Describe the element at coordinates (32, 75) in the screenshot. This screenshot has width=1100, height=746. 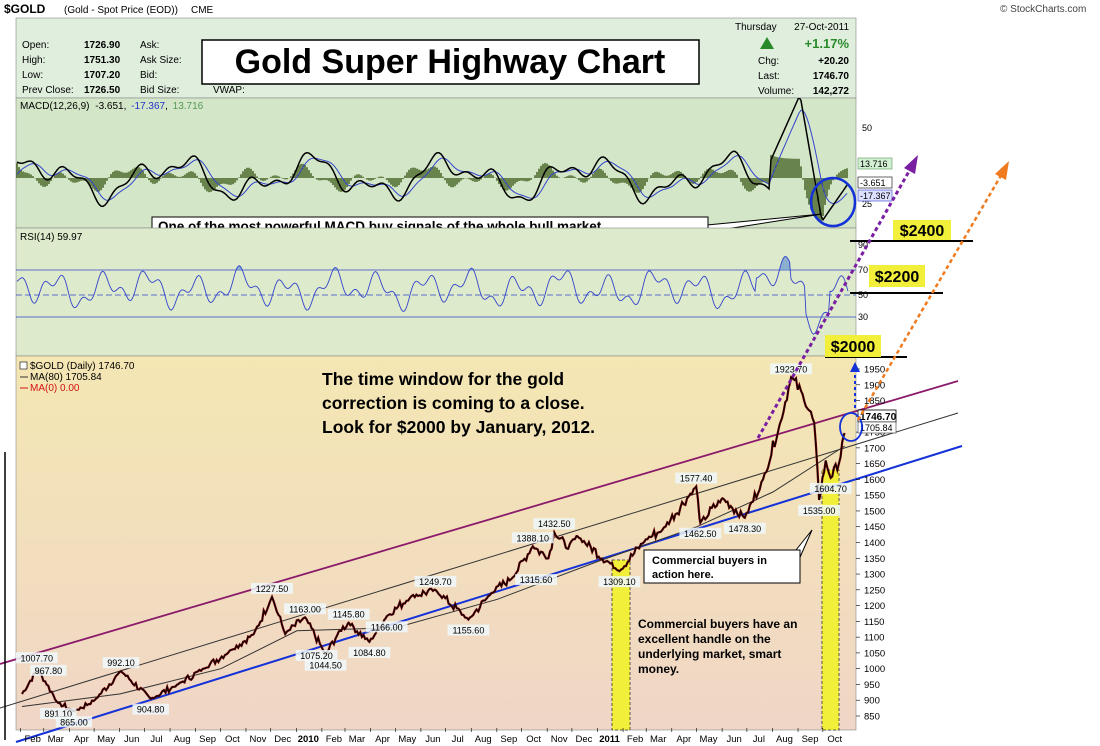
I see `low-label: Low:` at that location.